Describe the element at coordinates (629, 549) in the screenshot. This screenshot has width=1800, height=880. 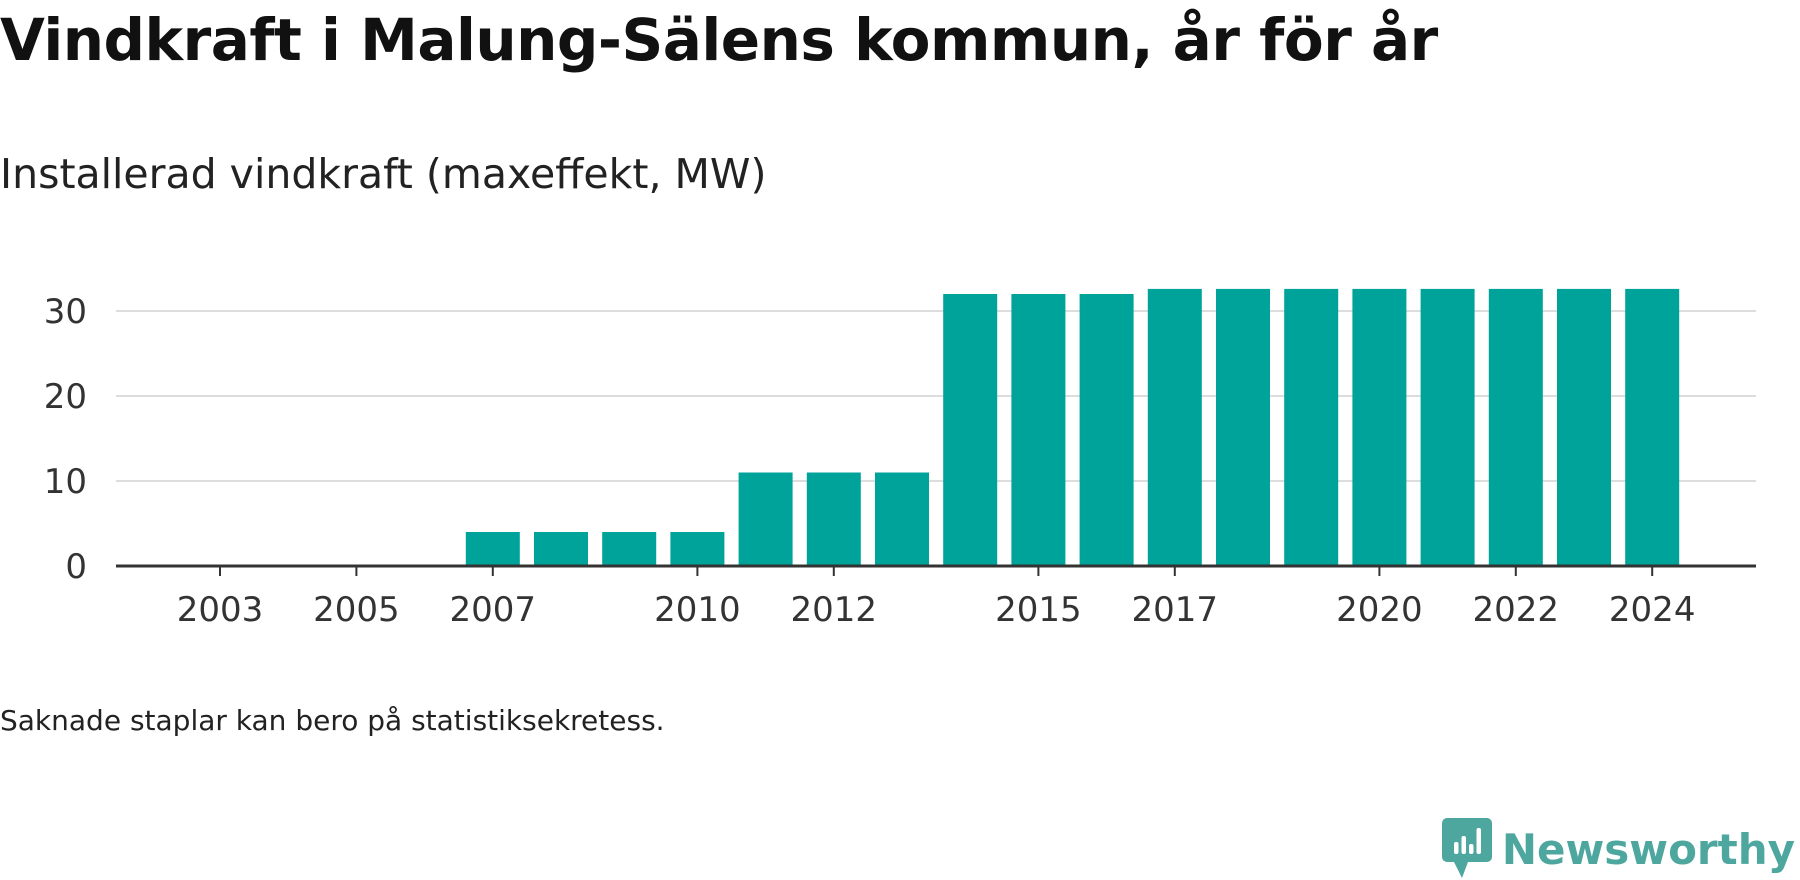
I see `bar-2009` at that location.